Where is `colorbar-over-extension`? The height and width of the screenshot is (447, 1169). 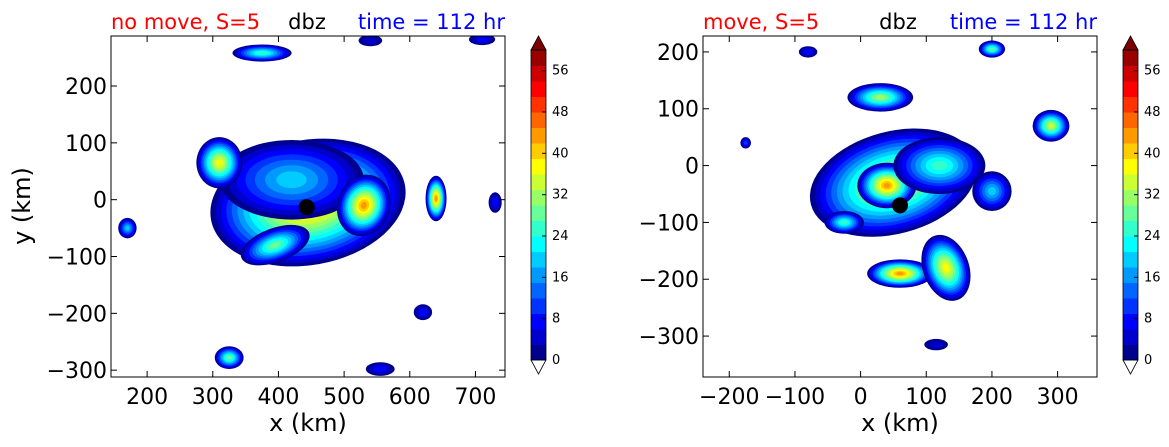
colorbar-over-extension is located at coordinates (538, 43).